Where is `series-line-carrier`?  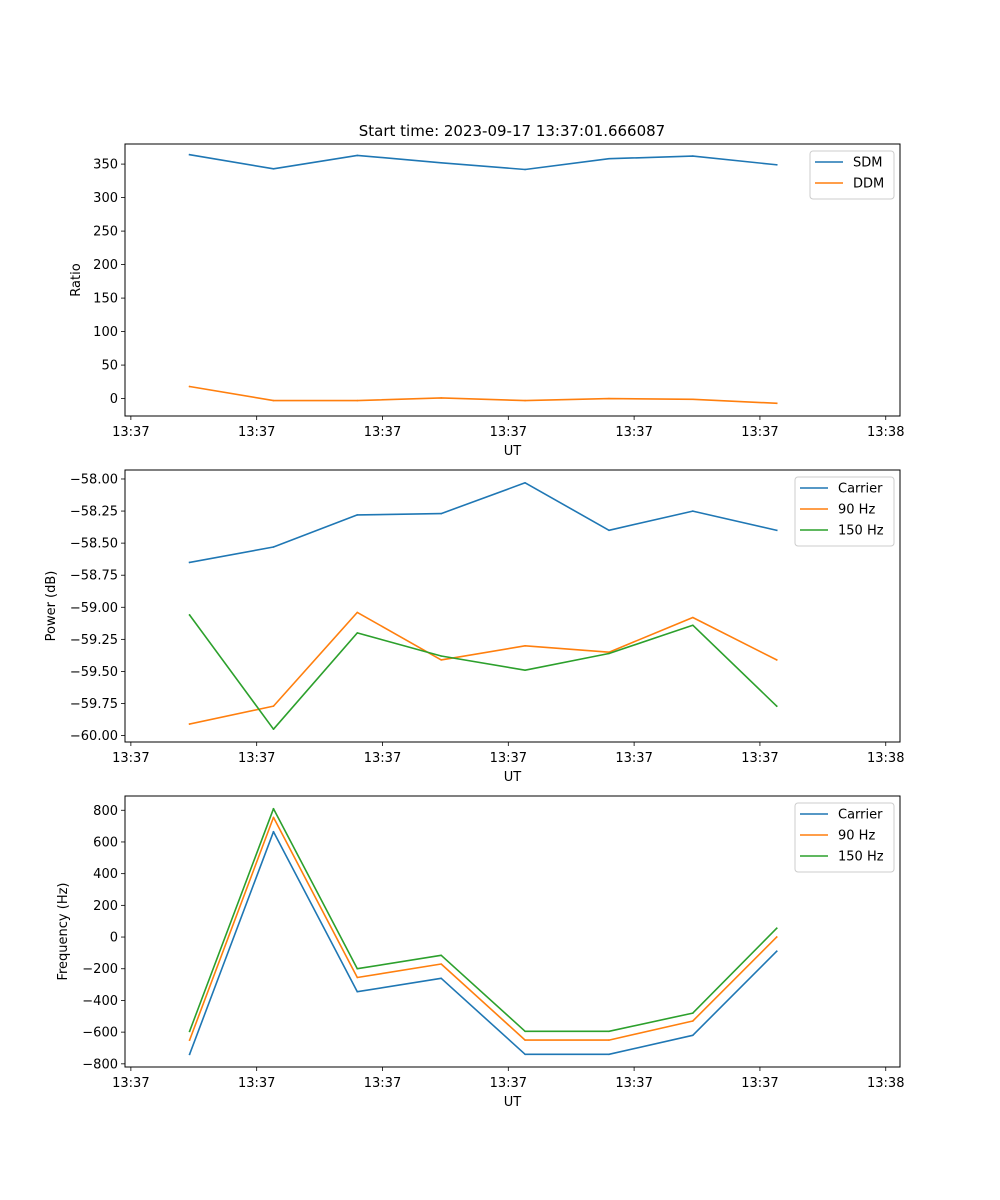
series-line-carrier is located at coordinates (483, 943).